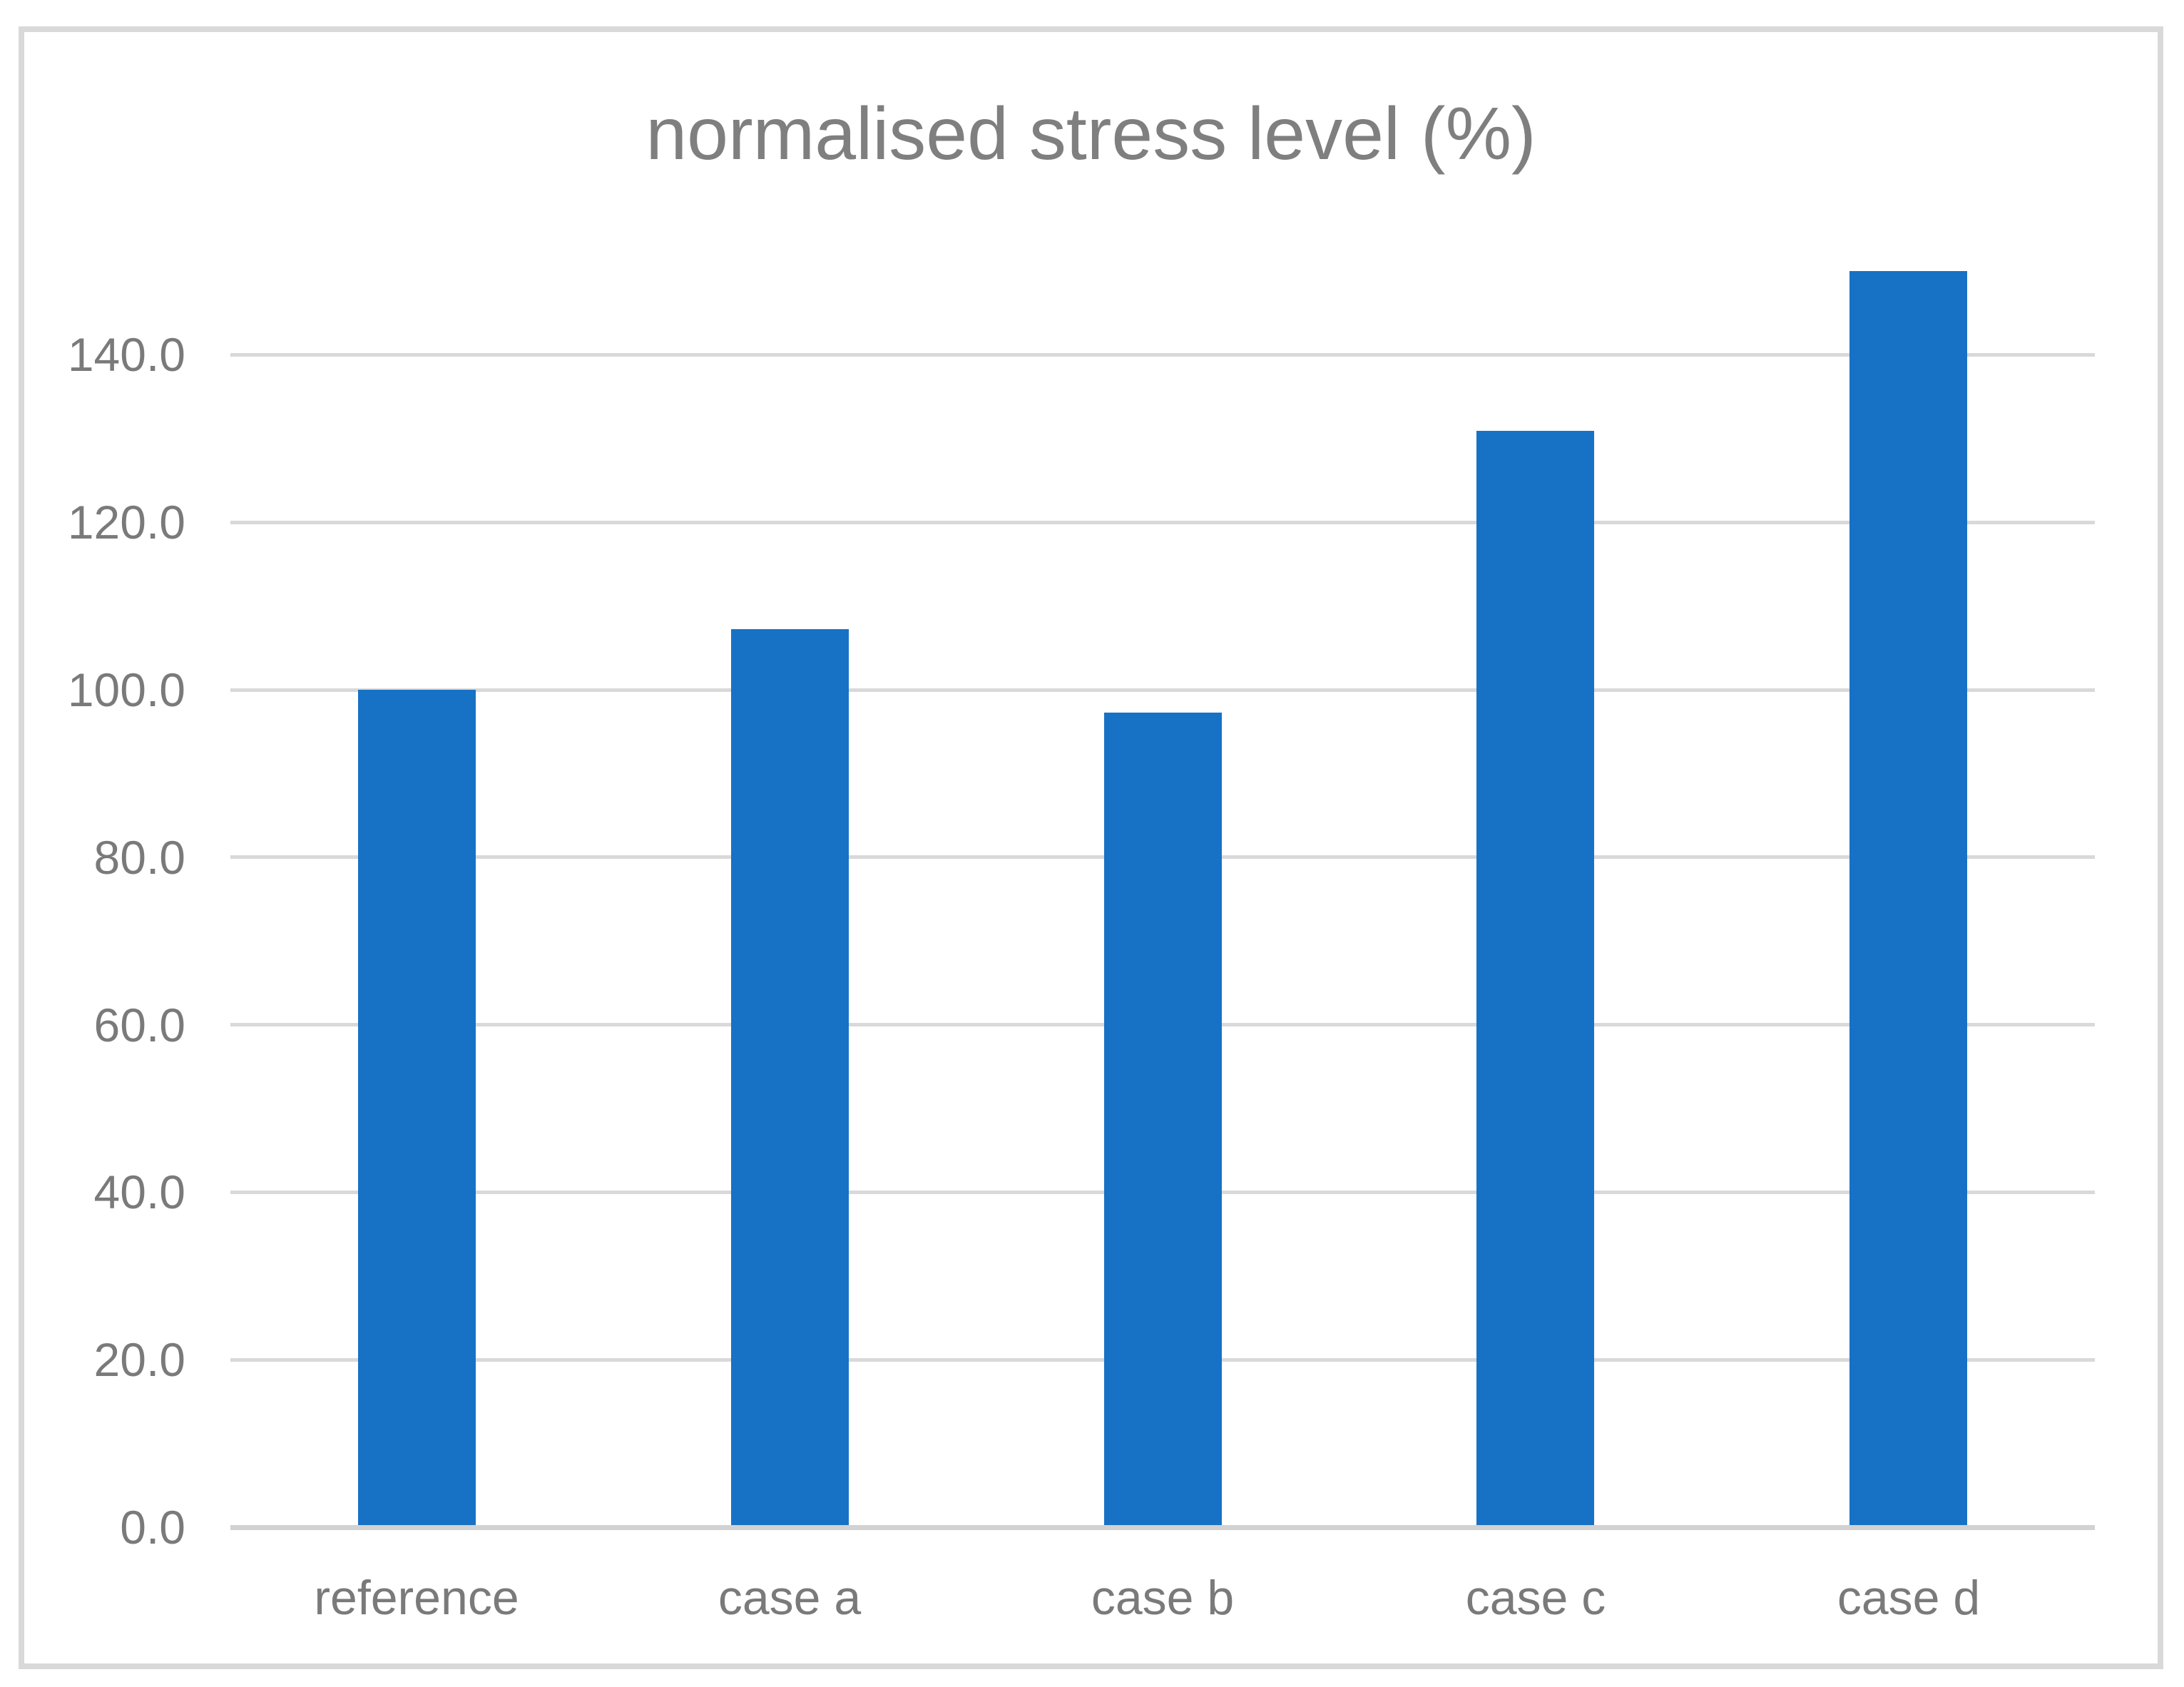  Describe the element at coordinates (139, 1359) in the screenshot. I see `y-tick-label: 20.0` at that location.